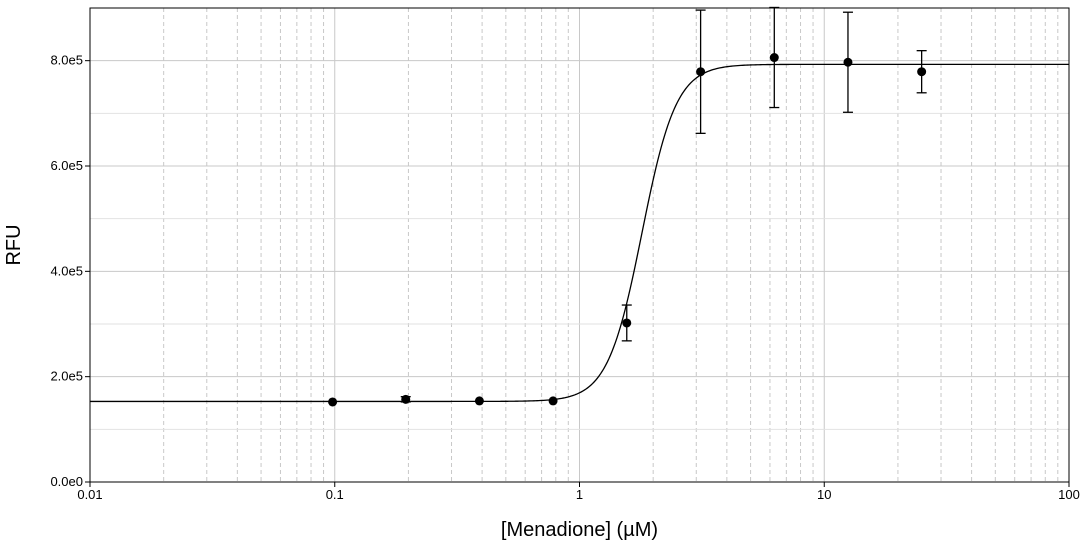 The width and height of the screenshot is (1080, 549). Describe the element at coordinates (14, 244) in the screenshot. I see `y-axis-title: RFU` at that location.